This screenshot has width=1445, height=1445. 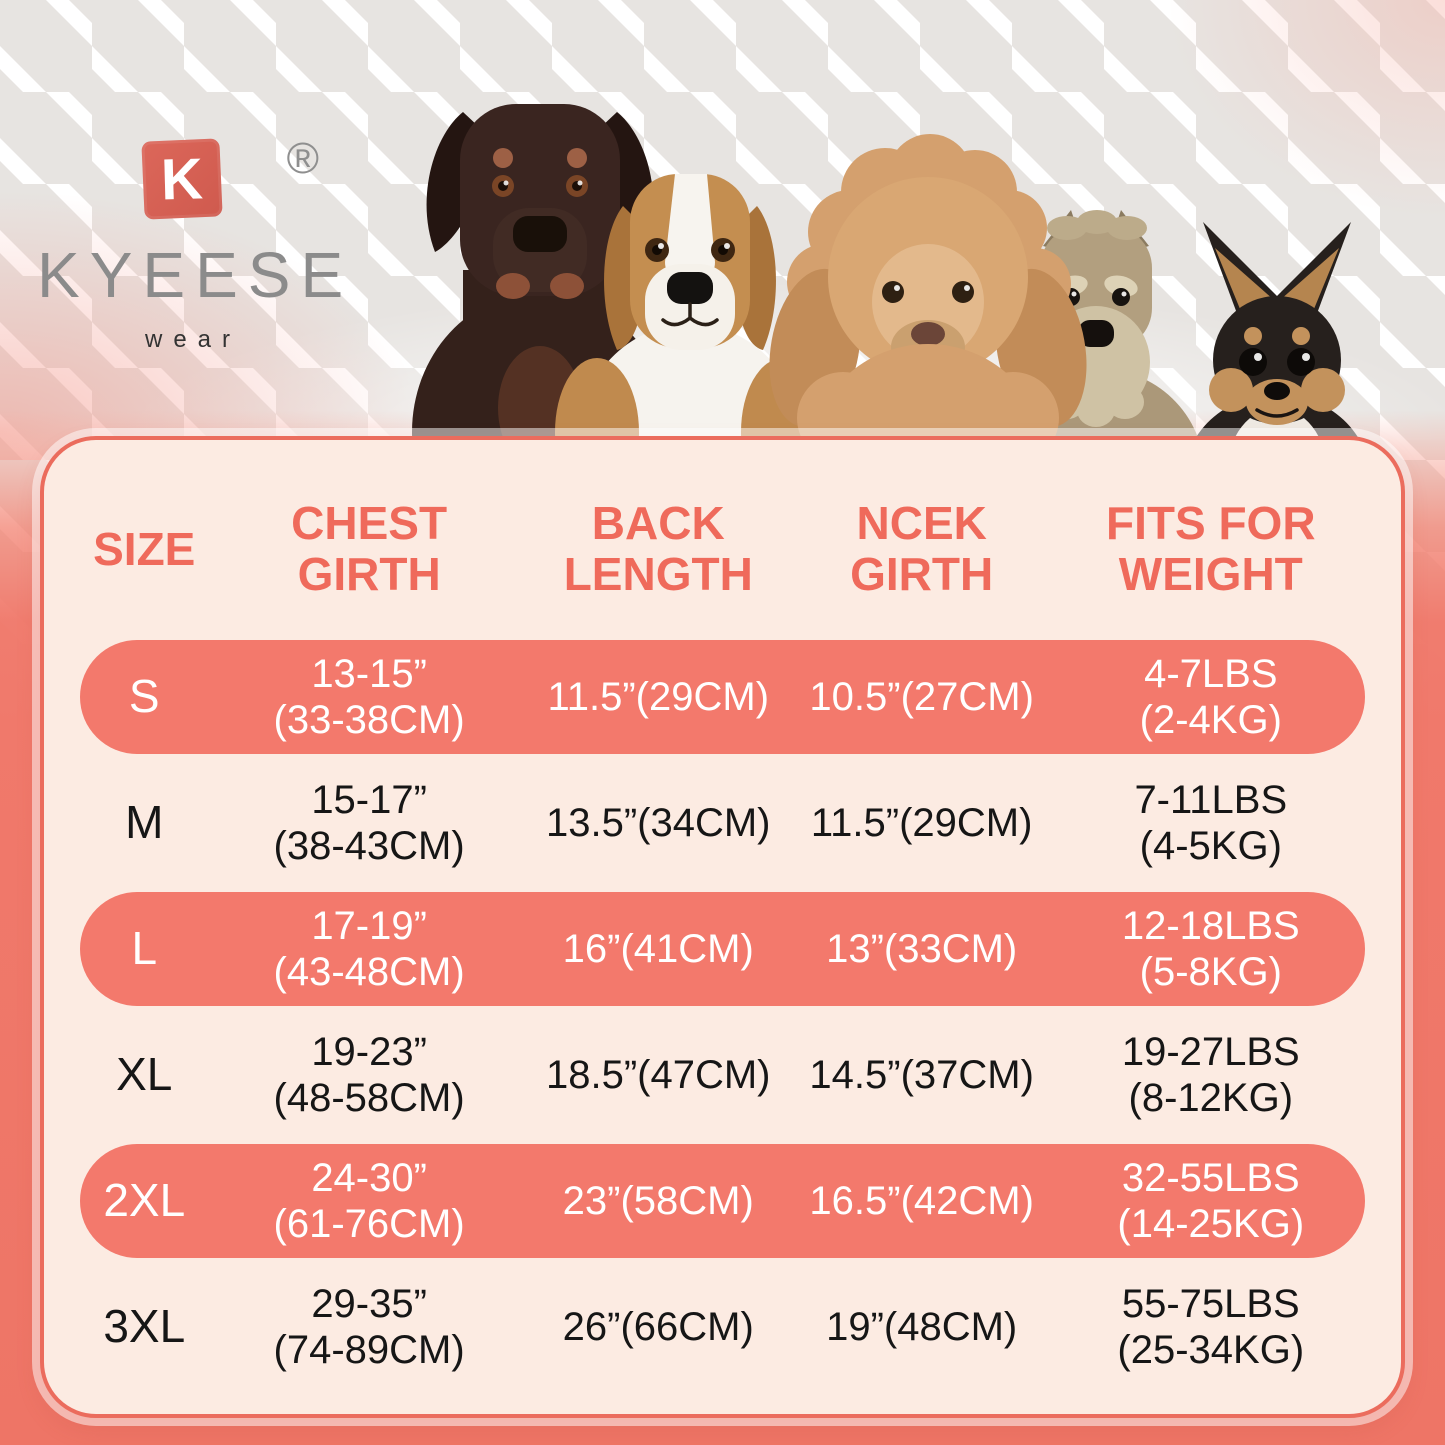 What do you see at coordinates (144, 1326) in the screenshot?
I see `size-cell: 3XL` at bounding box center [144, 1326].